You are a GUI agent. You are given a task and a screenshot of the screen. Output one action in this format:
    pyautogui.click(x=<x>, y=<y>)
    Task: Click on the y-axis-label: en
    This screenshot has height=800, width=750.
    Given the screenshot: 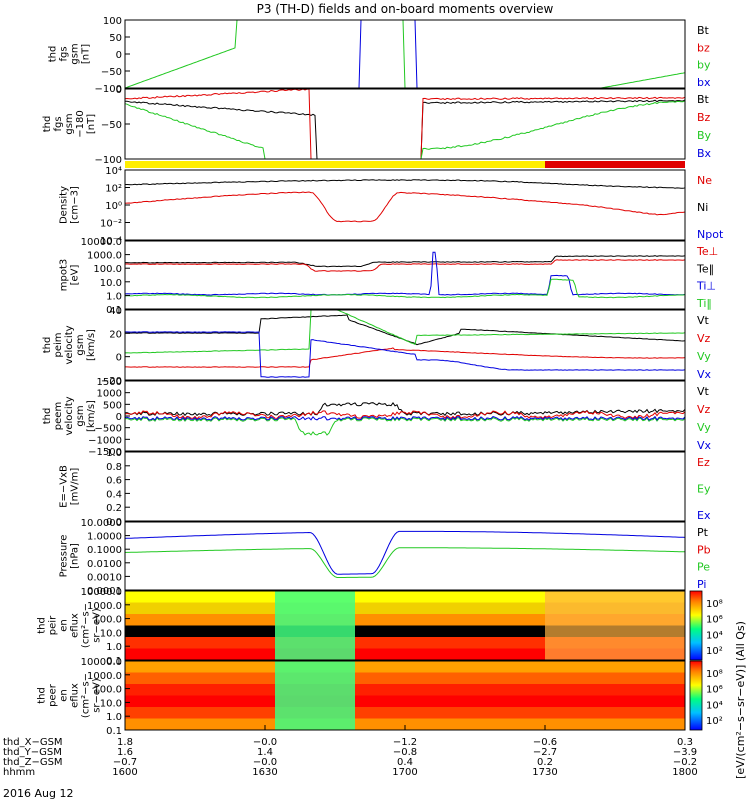 What is the action you would take?
    pyautogui.click(x=64, y=695)
    